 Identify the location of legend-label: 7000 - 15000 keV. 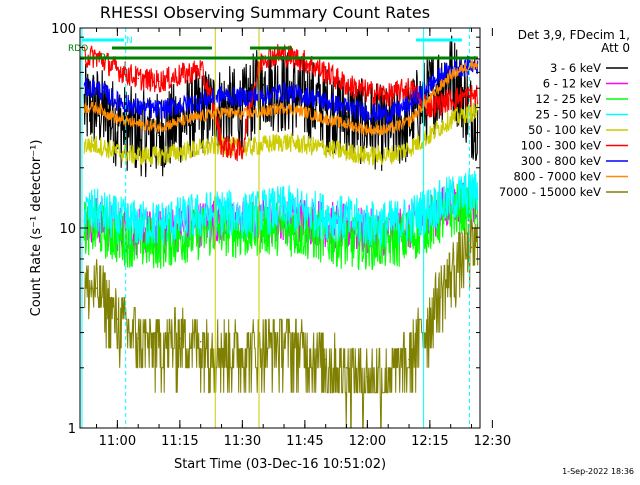
(550, 192).